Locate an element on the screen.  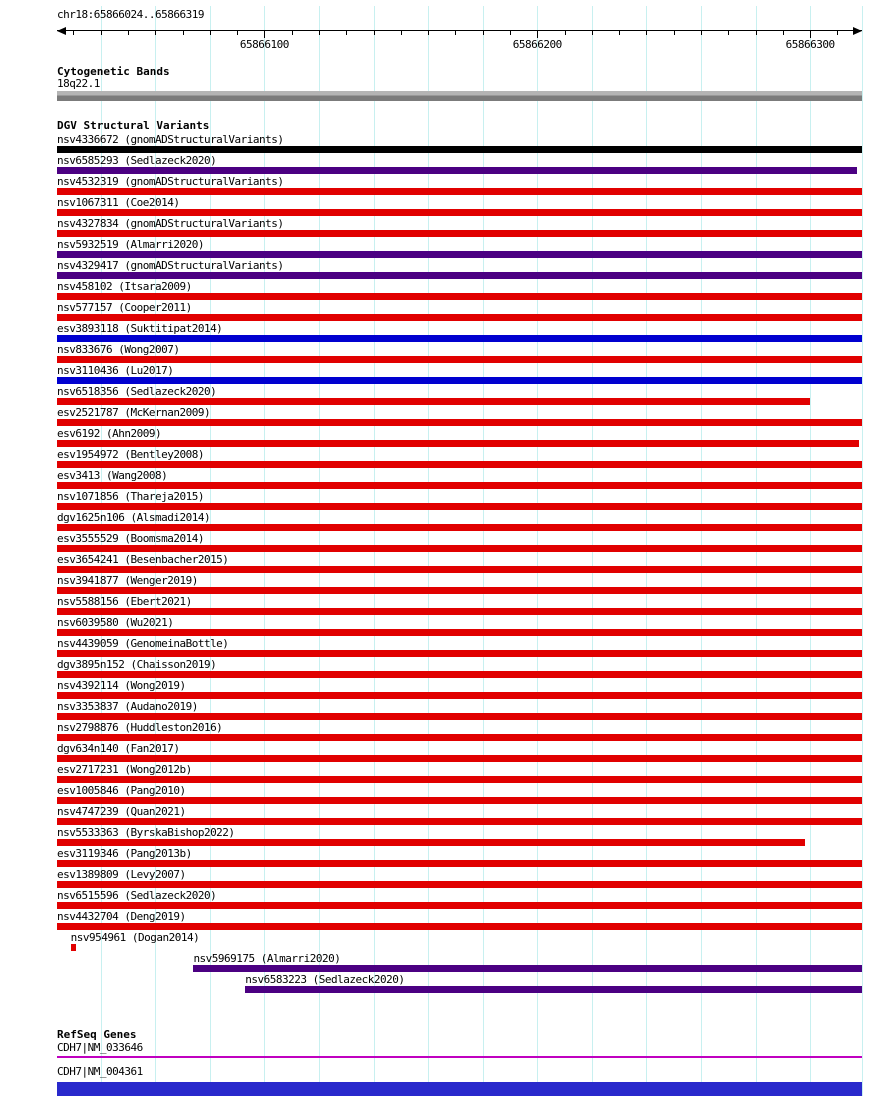
variant-label: nsv3110436 (Lu2017) is located at coordinates (115, 370).